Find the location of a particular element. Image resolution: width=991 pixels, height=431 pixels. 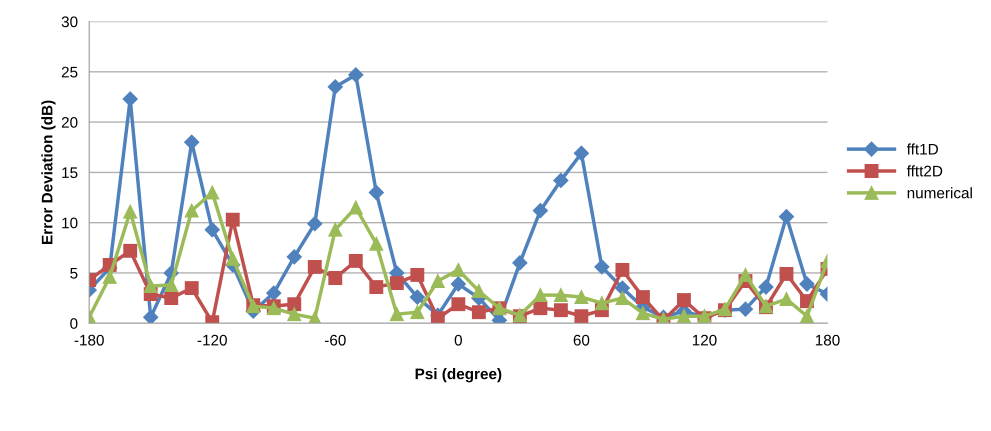

x-tick-label: 180 is located at coordinates (828, 340).